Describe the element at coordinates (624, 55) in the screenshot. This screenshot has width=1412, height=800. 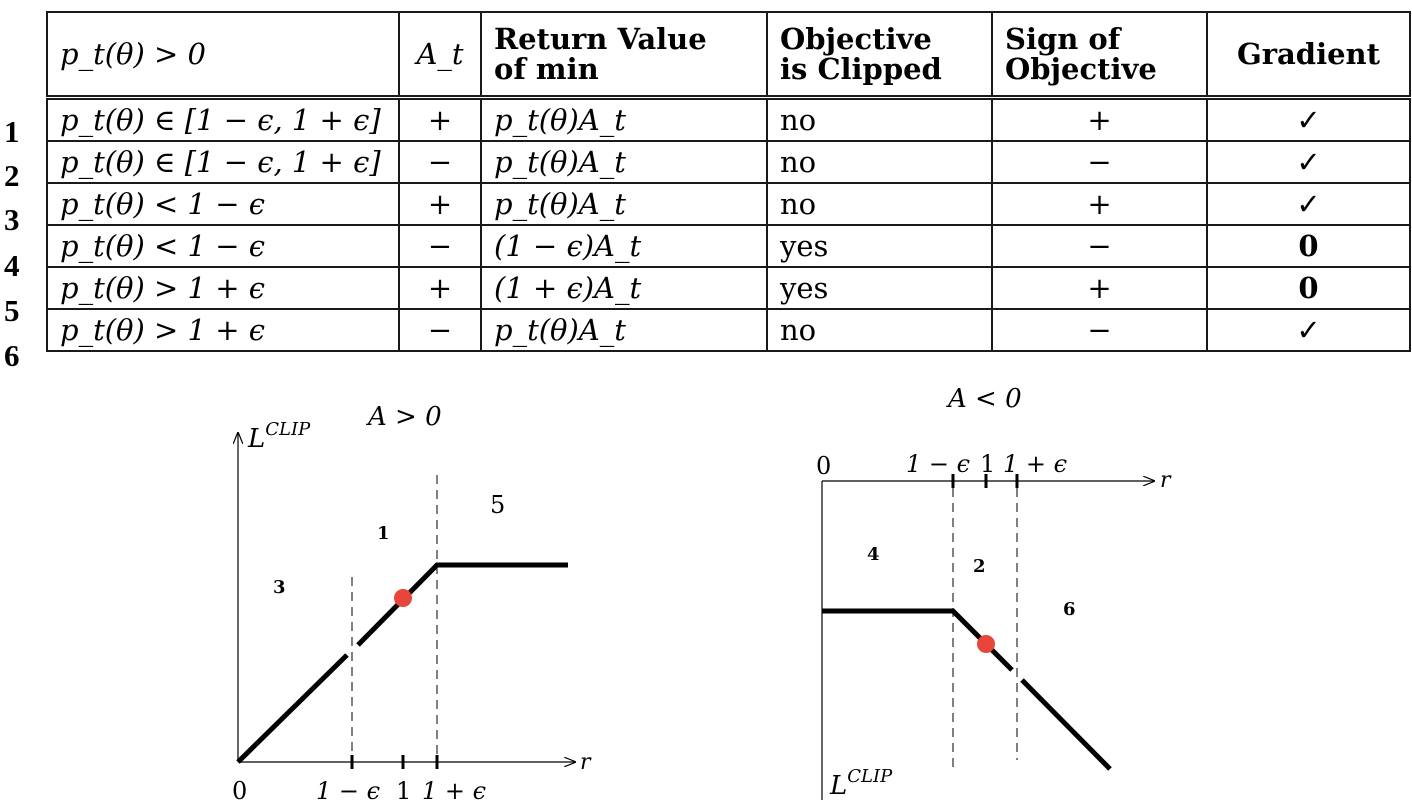
I see `header-return-value: Return Value of min` at that location.